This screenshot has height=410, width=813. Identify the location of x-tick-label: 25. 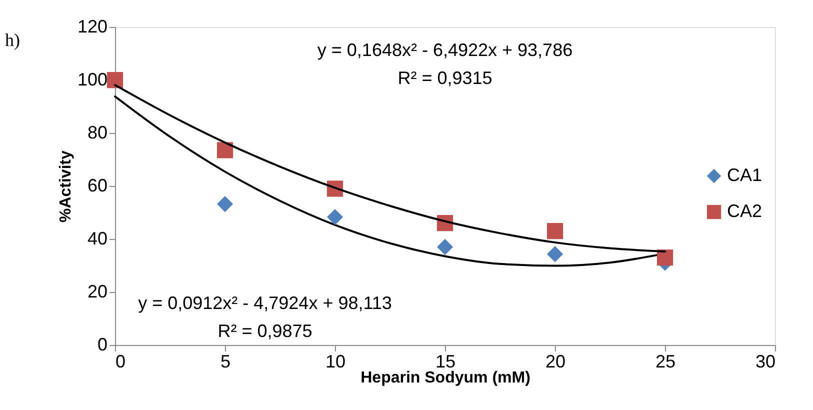
(665, 362).